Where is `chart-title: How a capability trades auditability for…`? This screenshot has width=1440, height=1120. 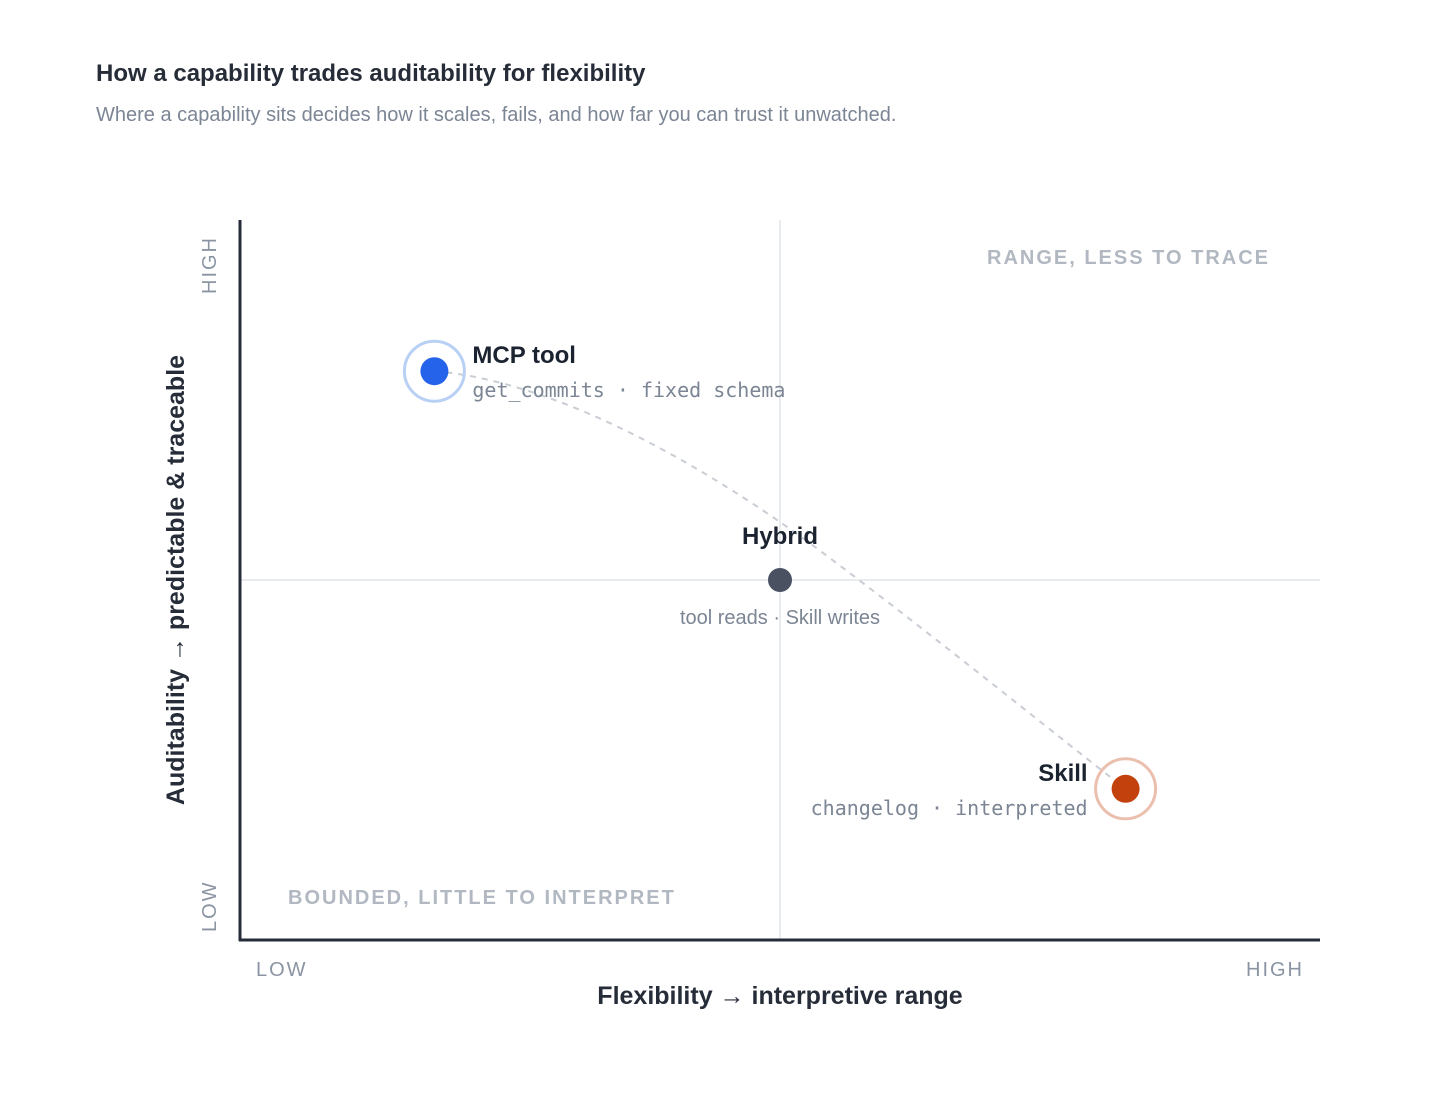 chart-title: How a capability trades auditability for… is located at coordinates (371, 73).